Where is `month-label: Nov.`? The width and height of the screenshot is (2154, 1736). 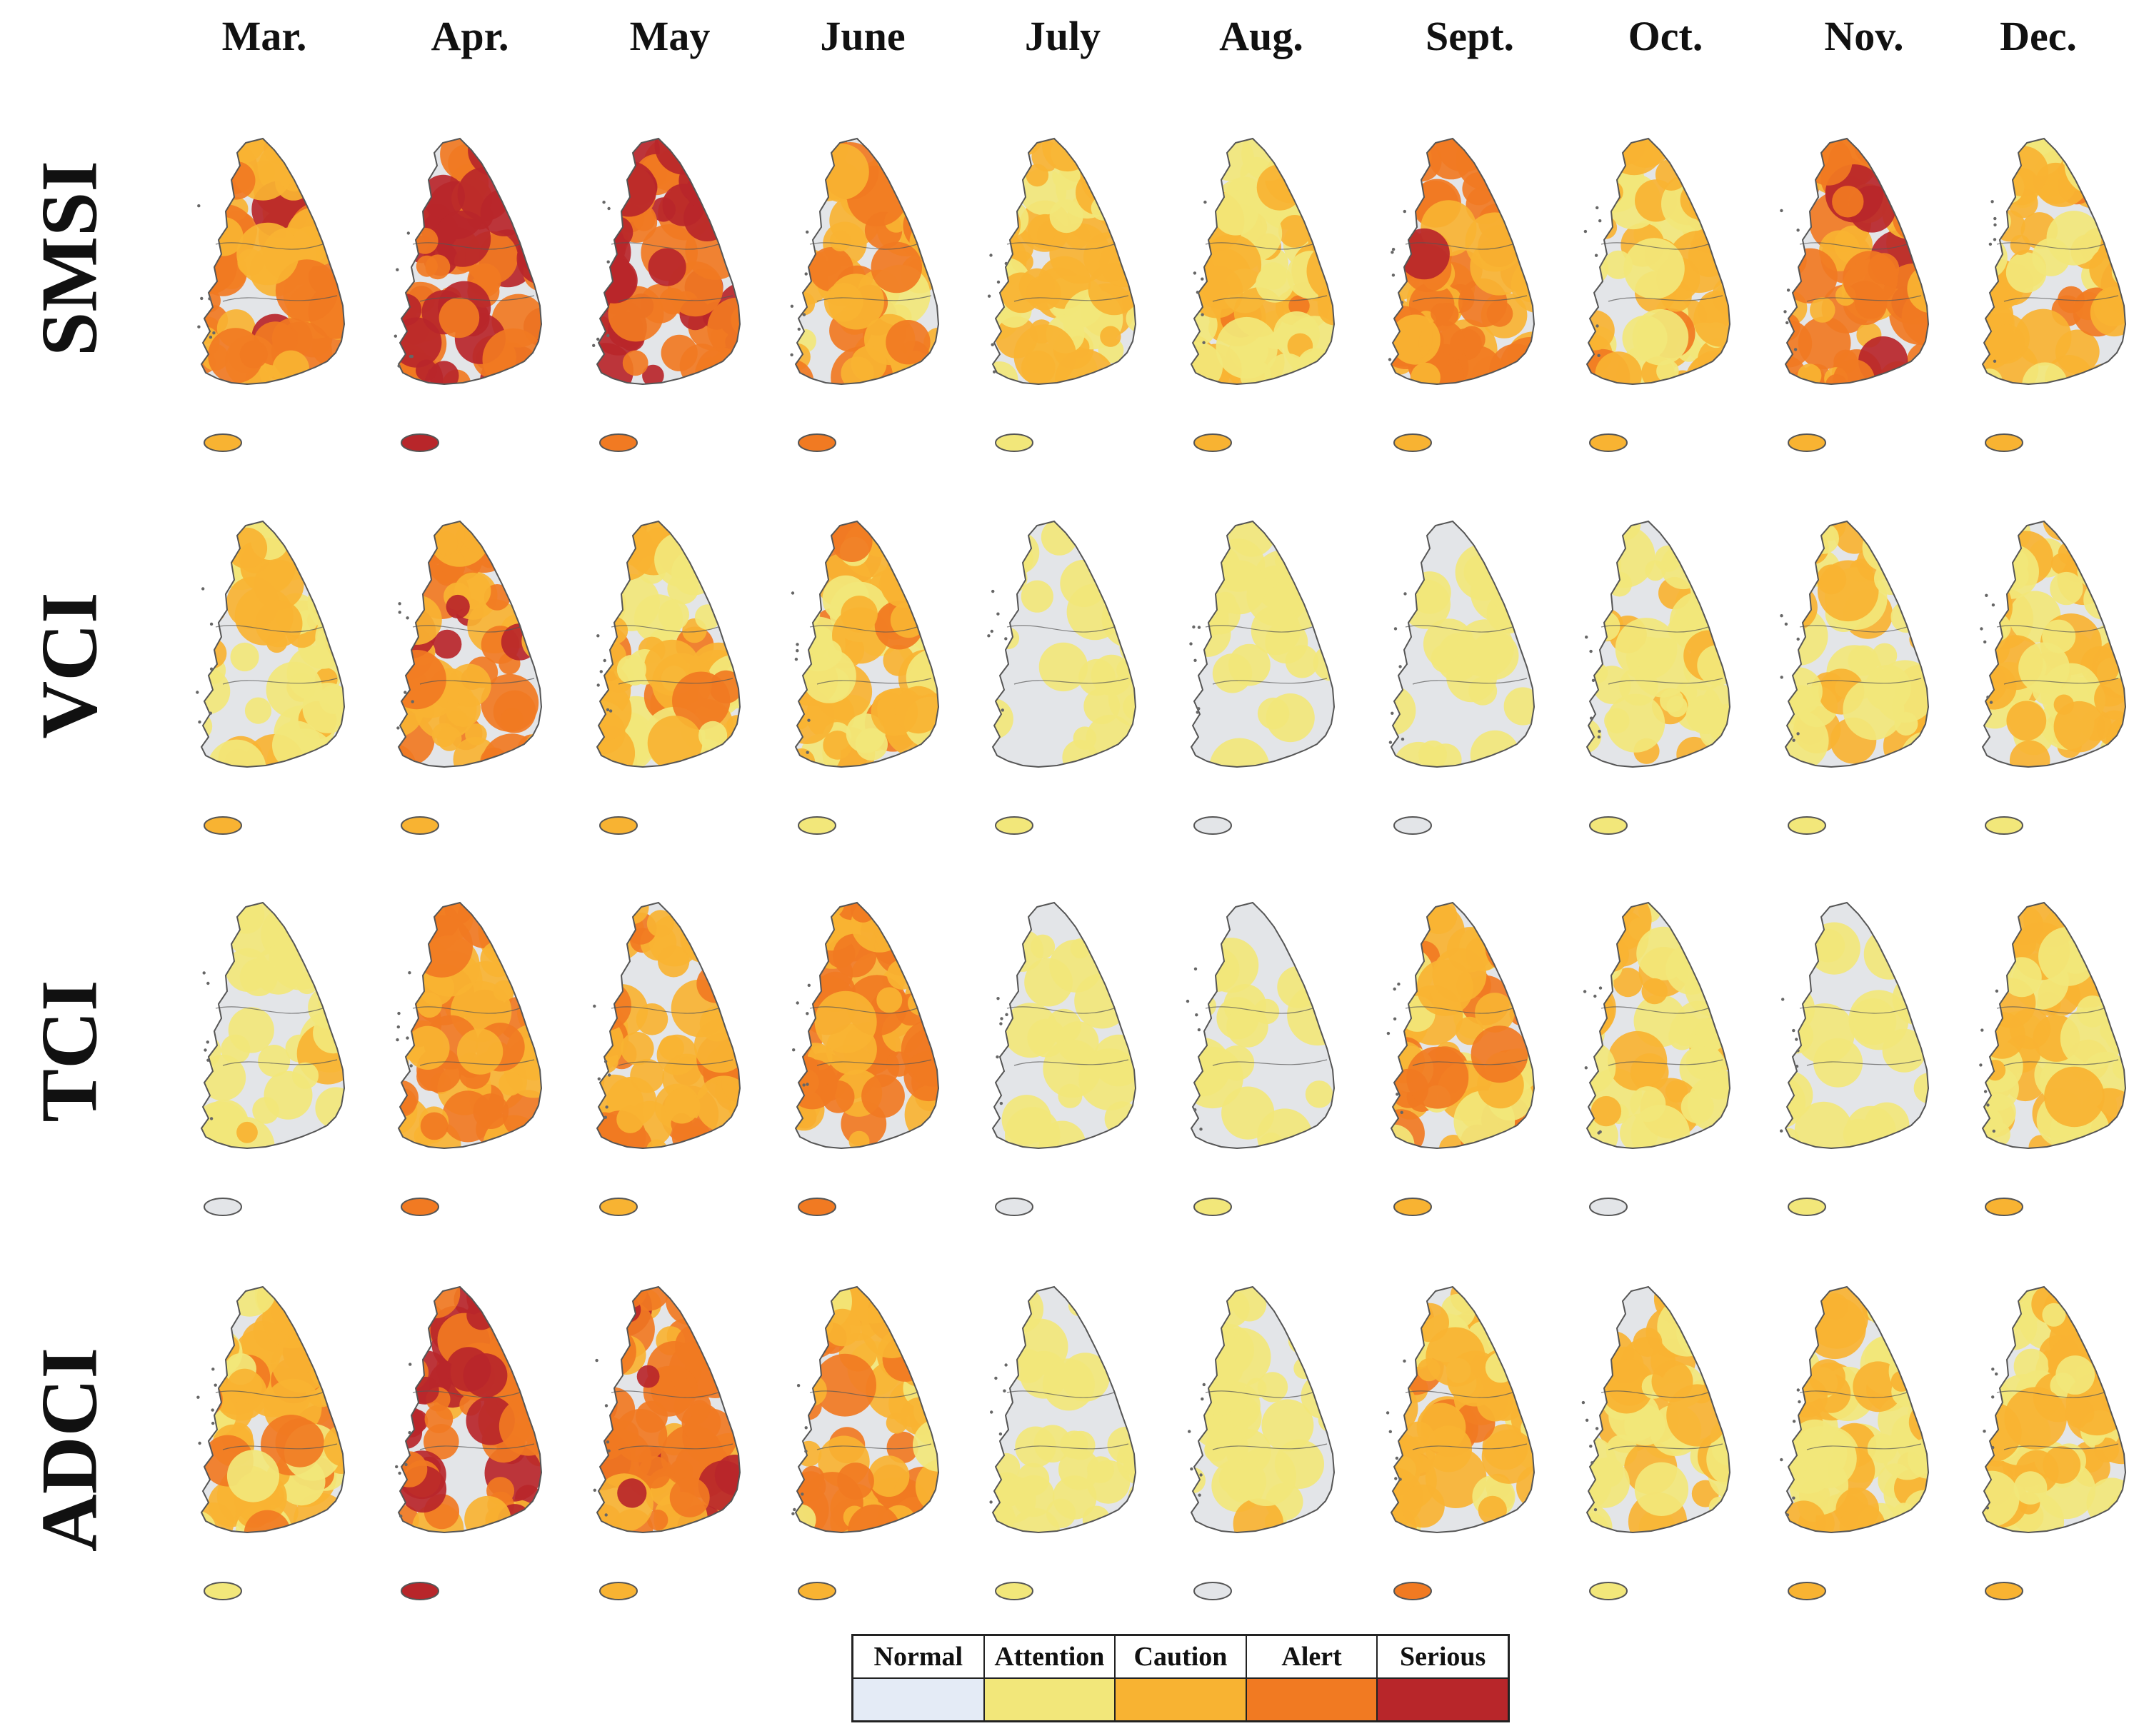 month-label: Nov. is located at coordinates (1864, 36).